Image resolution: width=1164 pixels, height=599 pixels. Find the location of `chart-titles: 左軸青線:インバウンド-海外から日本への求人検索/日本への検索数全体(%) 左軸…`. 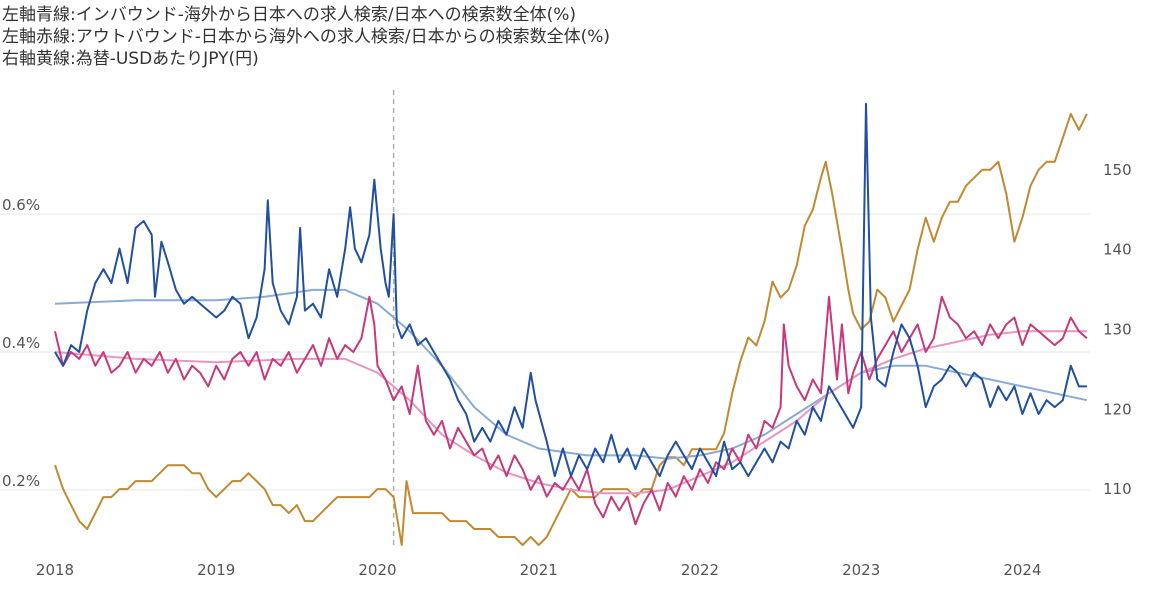

chart-titles: 左軸青線:インバウンド-海外から日本への求人検索/日本への検索数全体(%) 左軸… is located at coordinates (306, 37).